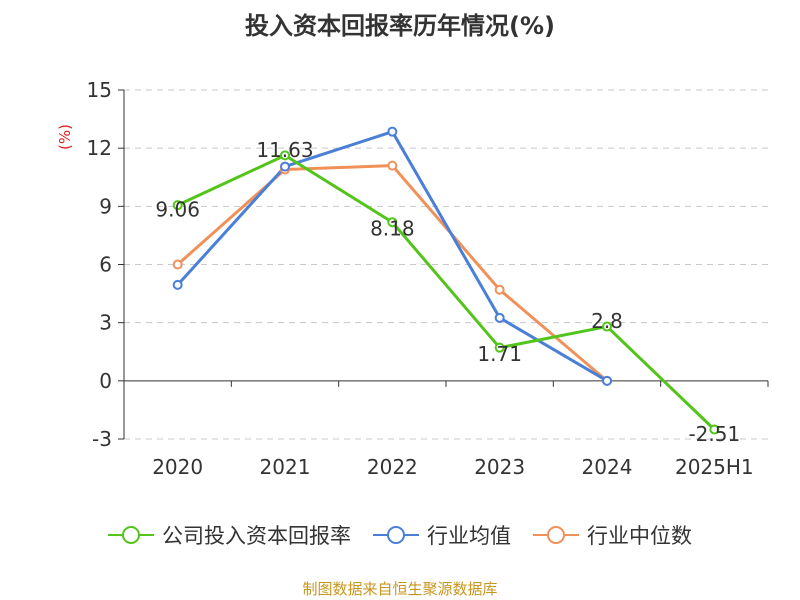 The image size is (800, 600). What do you see at coordinates (400, 589) in the screenshot?
I see `source-note: 制图数据来自恒生聚源数据库` at bounding box center [400, 589].